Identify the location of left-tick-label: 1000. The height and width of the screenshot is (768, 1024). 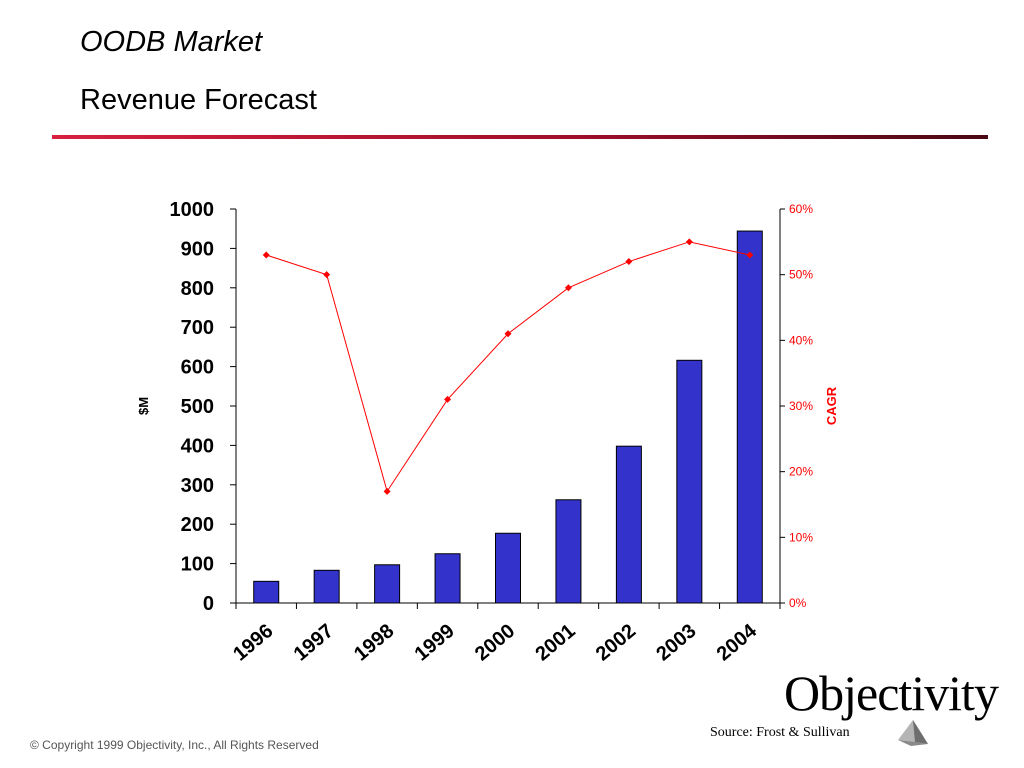
(192, 210).